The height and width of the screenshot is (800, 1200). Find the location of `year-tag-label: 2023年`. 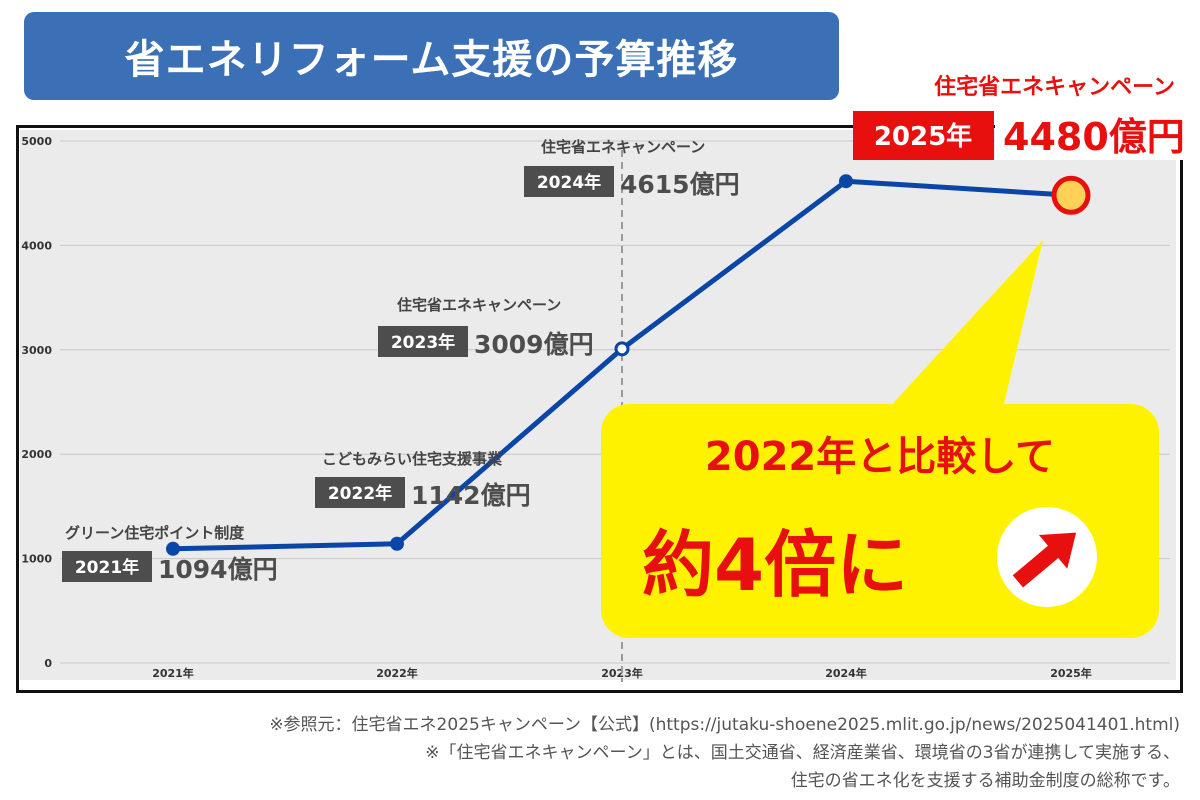

year-tag-label: 2023年 is located at coordinates (423, 342).